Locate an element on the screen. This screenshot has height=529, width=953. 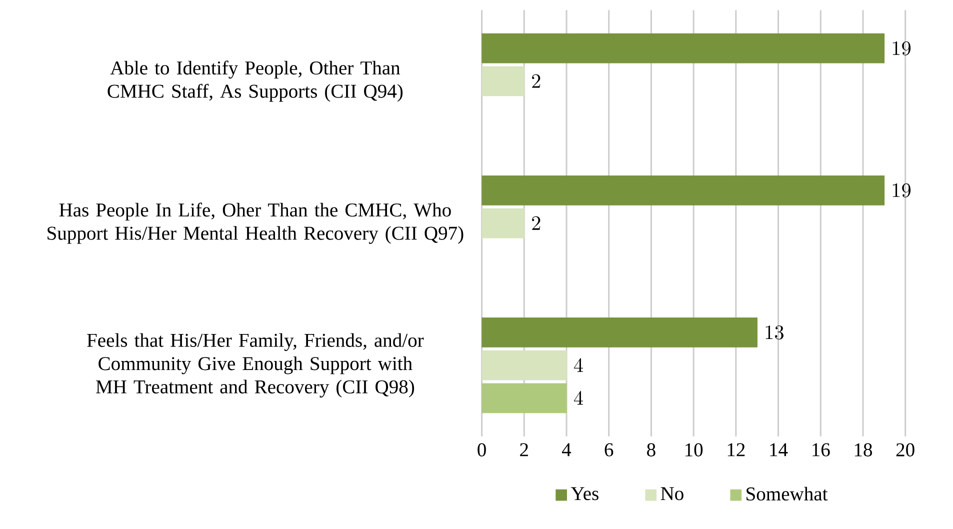
x-tick-label: 18 is located at coordinates (863, 449).